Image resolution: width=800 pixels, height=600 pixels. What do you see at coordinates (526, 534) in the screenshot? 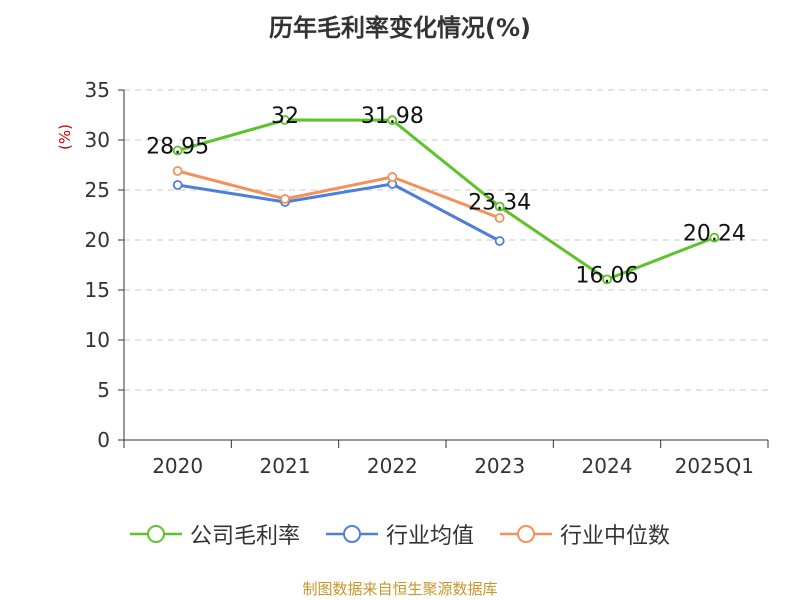
I see `legend-marker-industry-median` at bounding box center [526, 534].